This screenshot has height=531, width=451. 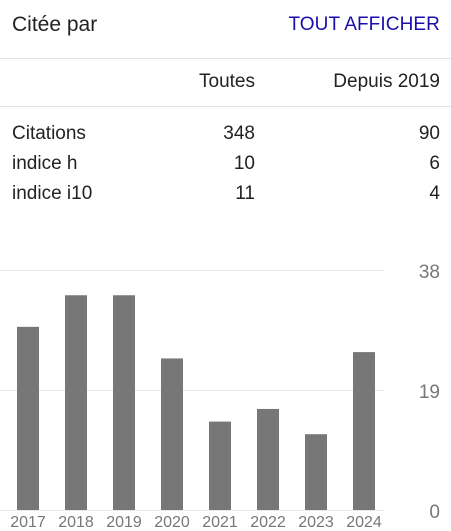 What do you see at coordinates (268, 522) in the screenshot?
I see `x-tick-label: 2022` at bounding box center [268, 522].